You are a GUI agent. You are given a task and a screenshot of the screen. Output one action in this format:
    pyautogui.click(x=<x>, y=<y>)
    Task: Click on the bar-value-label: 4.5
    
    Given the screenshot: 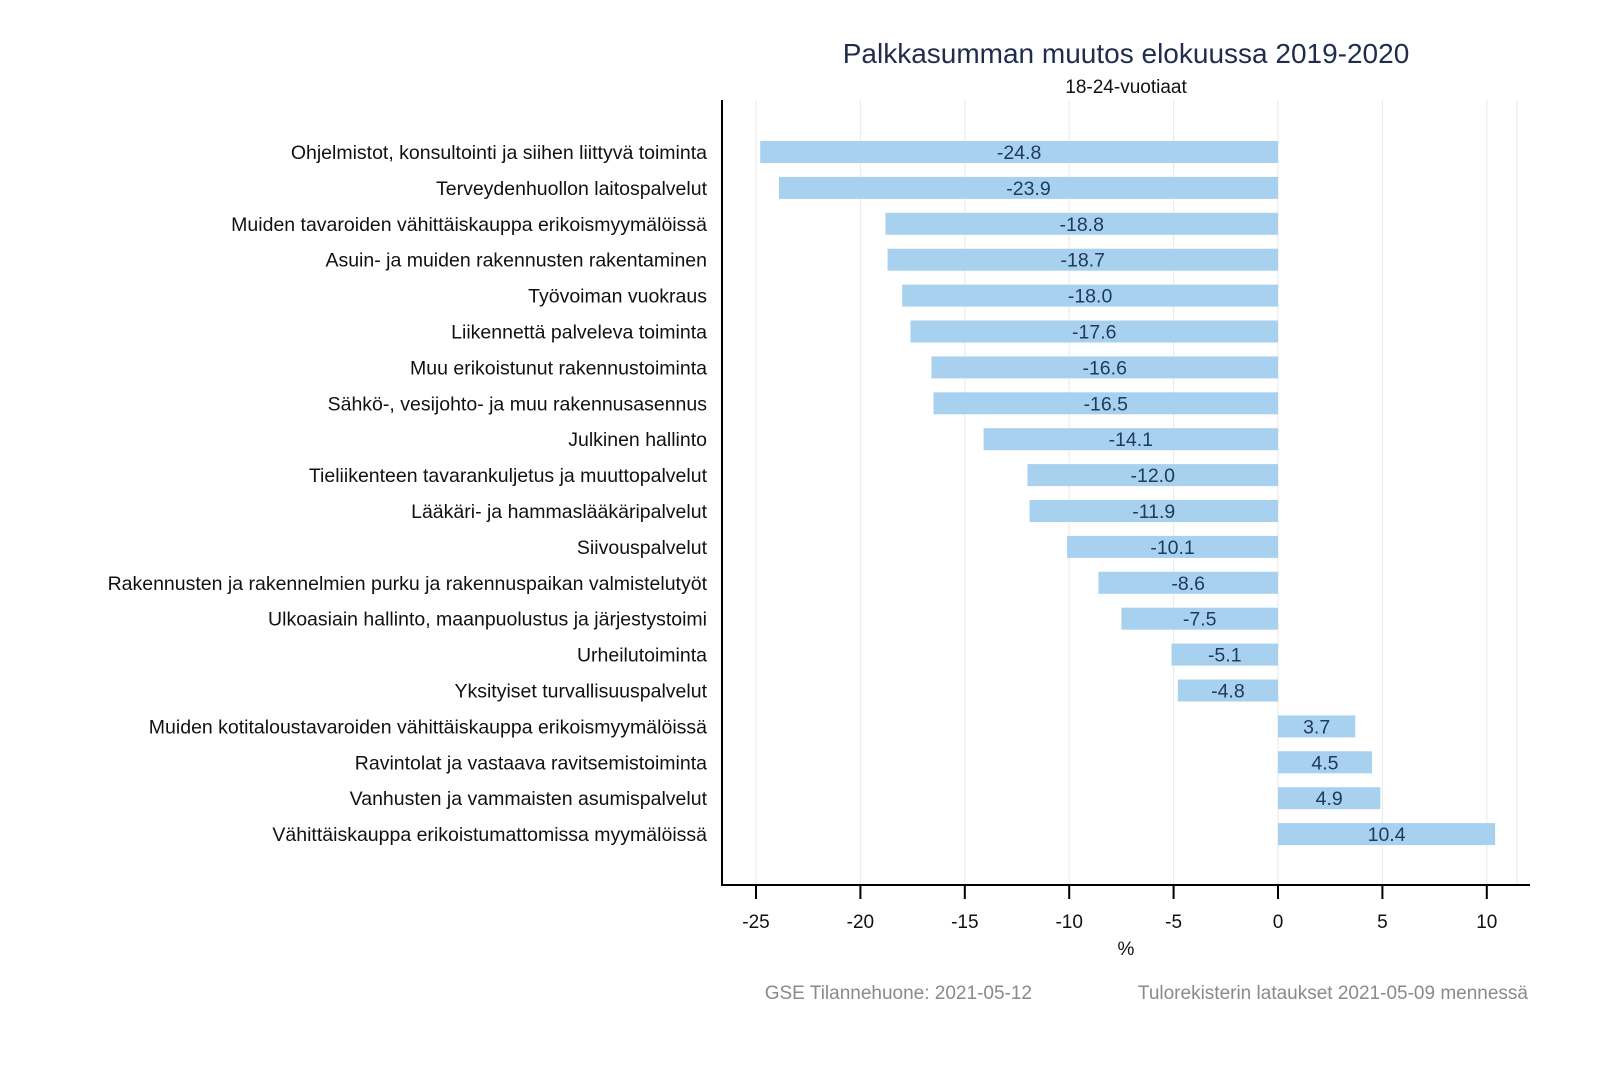 What is the action you would take?
    pyautogui.click(x=1324, y=763)
    